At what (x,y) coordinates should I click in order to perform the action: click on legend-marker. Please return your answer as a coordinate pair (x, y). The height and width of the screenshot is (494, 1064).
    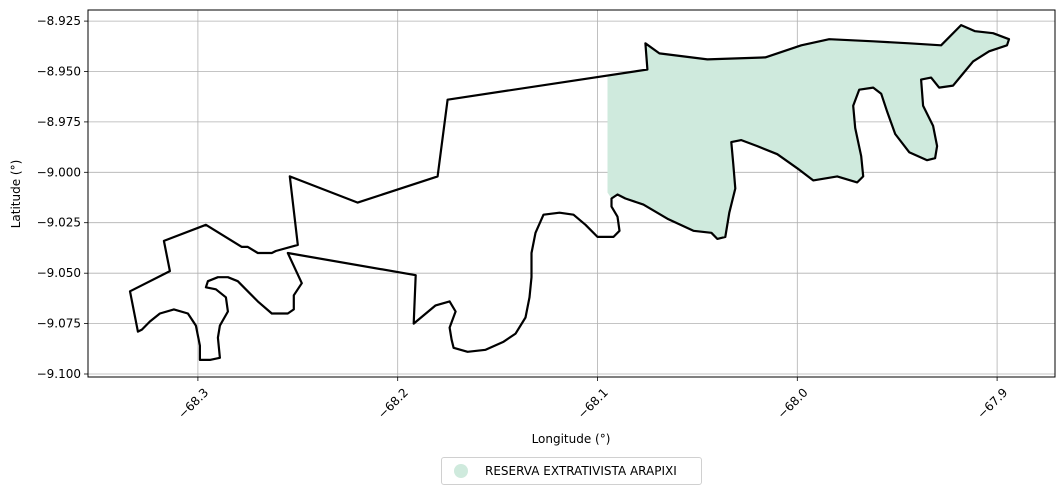
    Looking at the image, I should click on (461, 471).